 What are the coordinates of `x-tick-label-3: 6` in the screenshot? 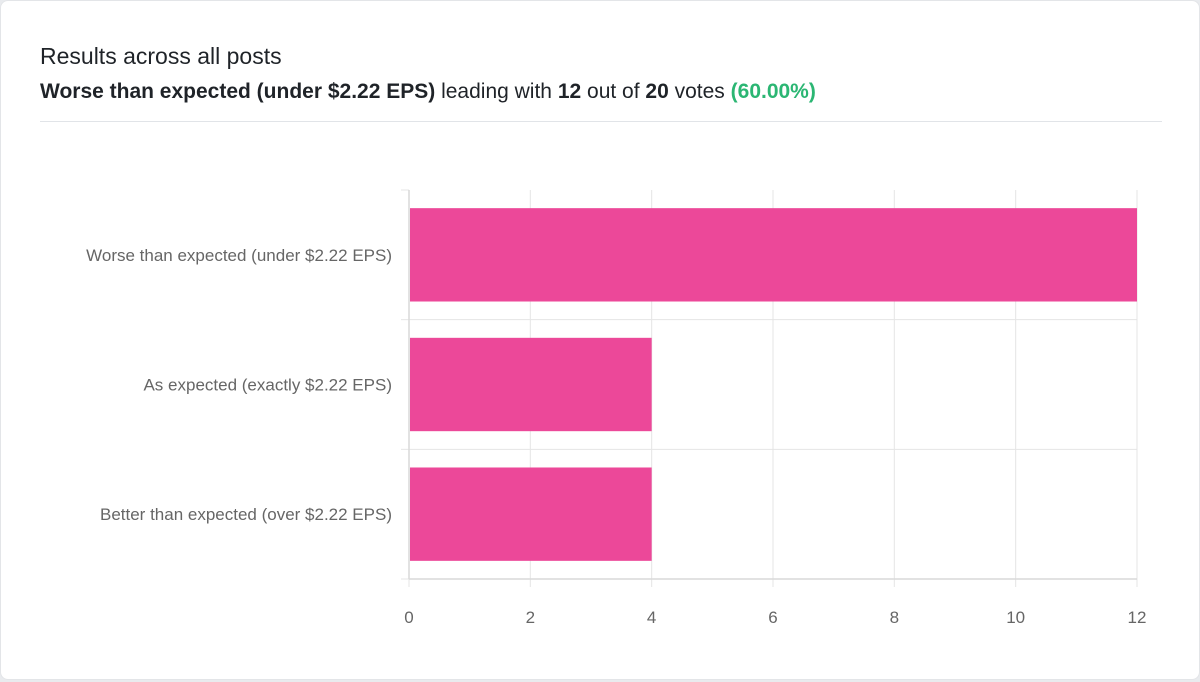 It's located at (772, 617).